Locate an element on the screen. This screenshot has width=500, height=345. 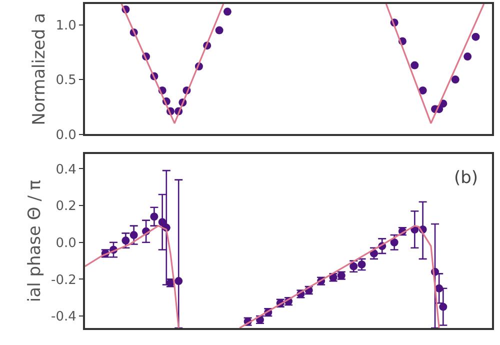
annotation: (b) is located at coordinates (466, 178).